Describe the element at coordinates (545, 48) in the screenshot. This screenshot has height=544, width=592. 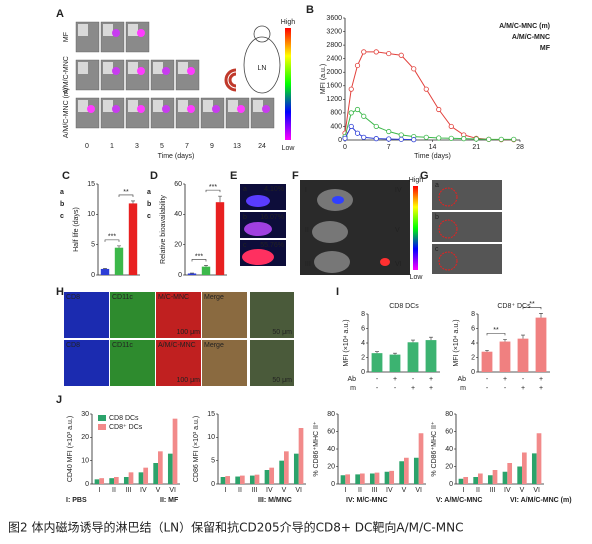
I see `legend-entry: MF` at that location.